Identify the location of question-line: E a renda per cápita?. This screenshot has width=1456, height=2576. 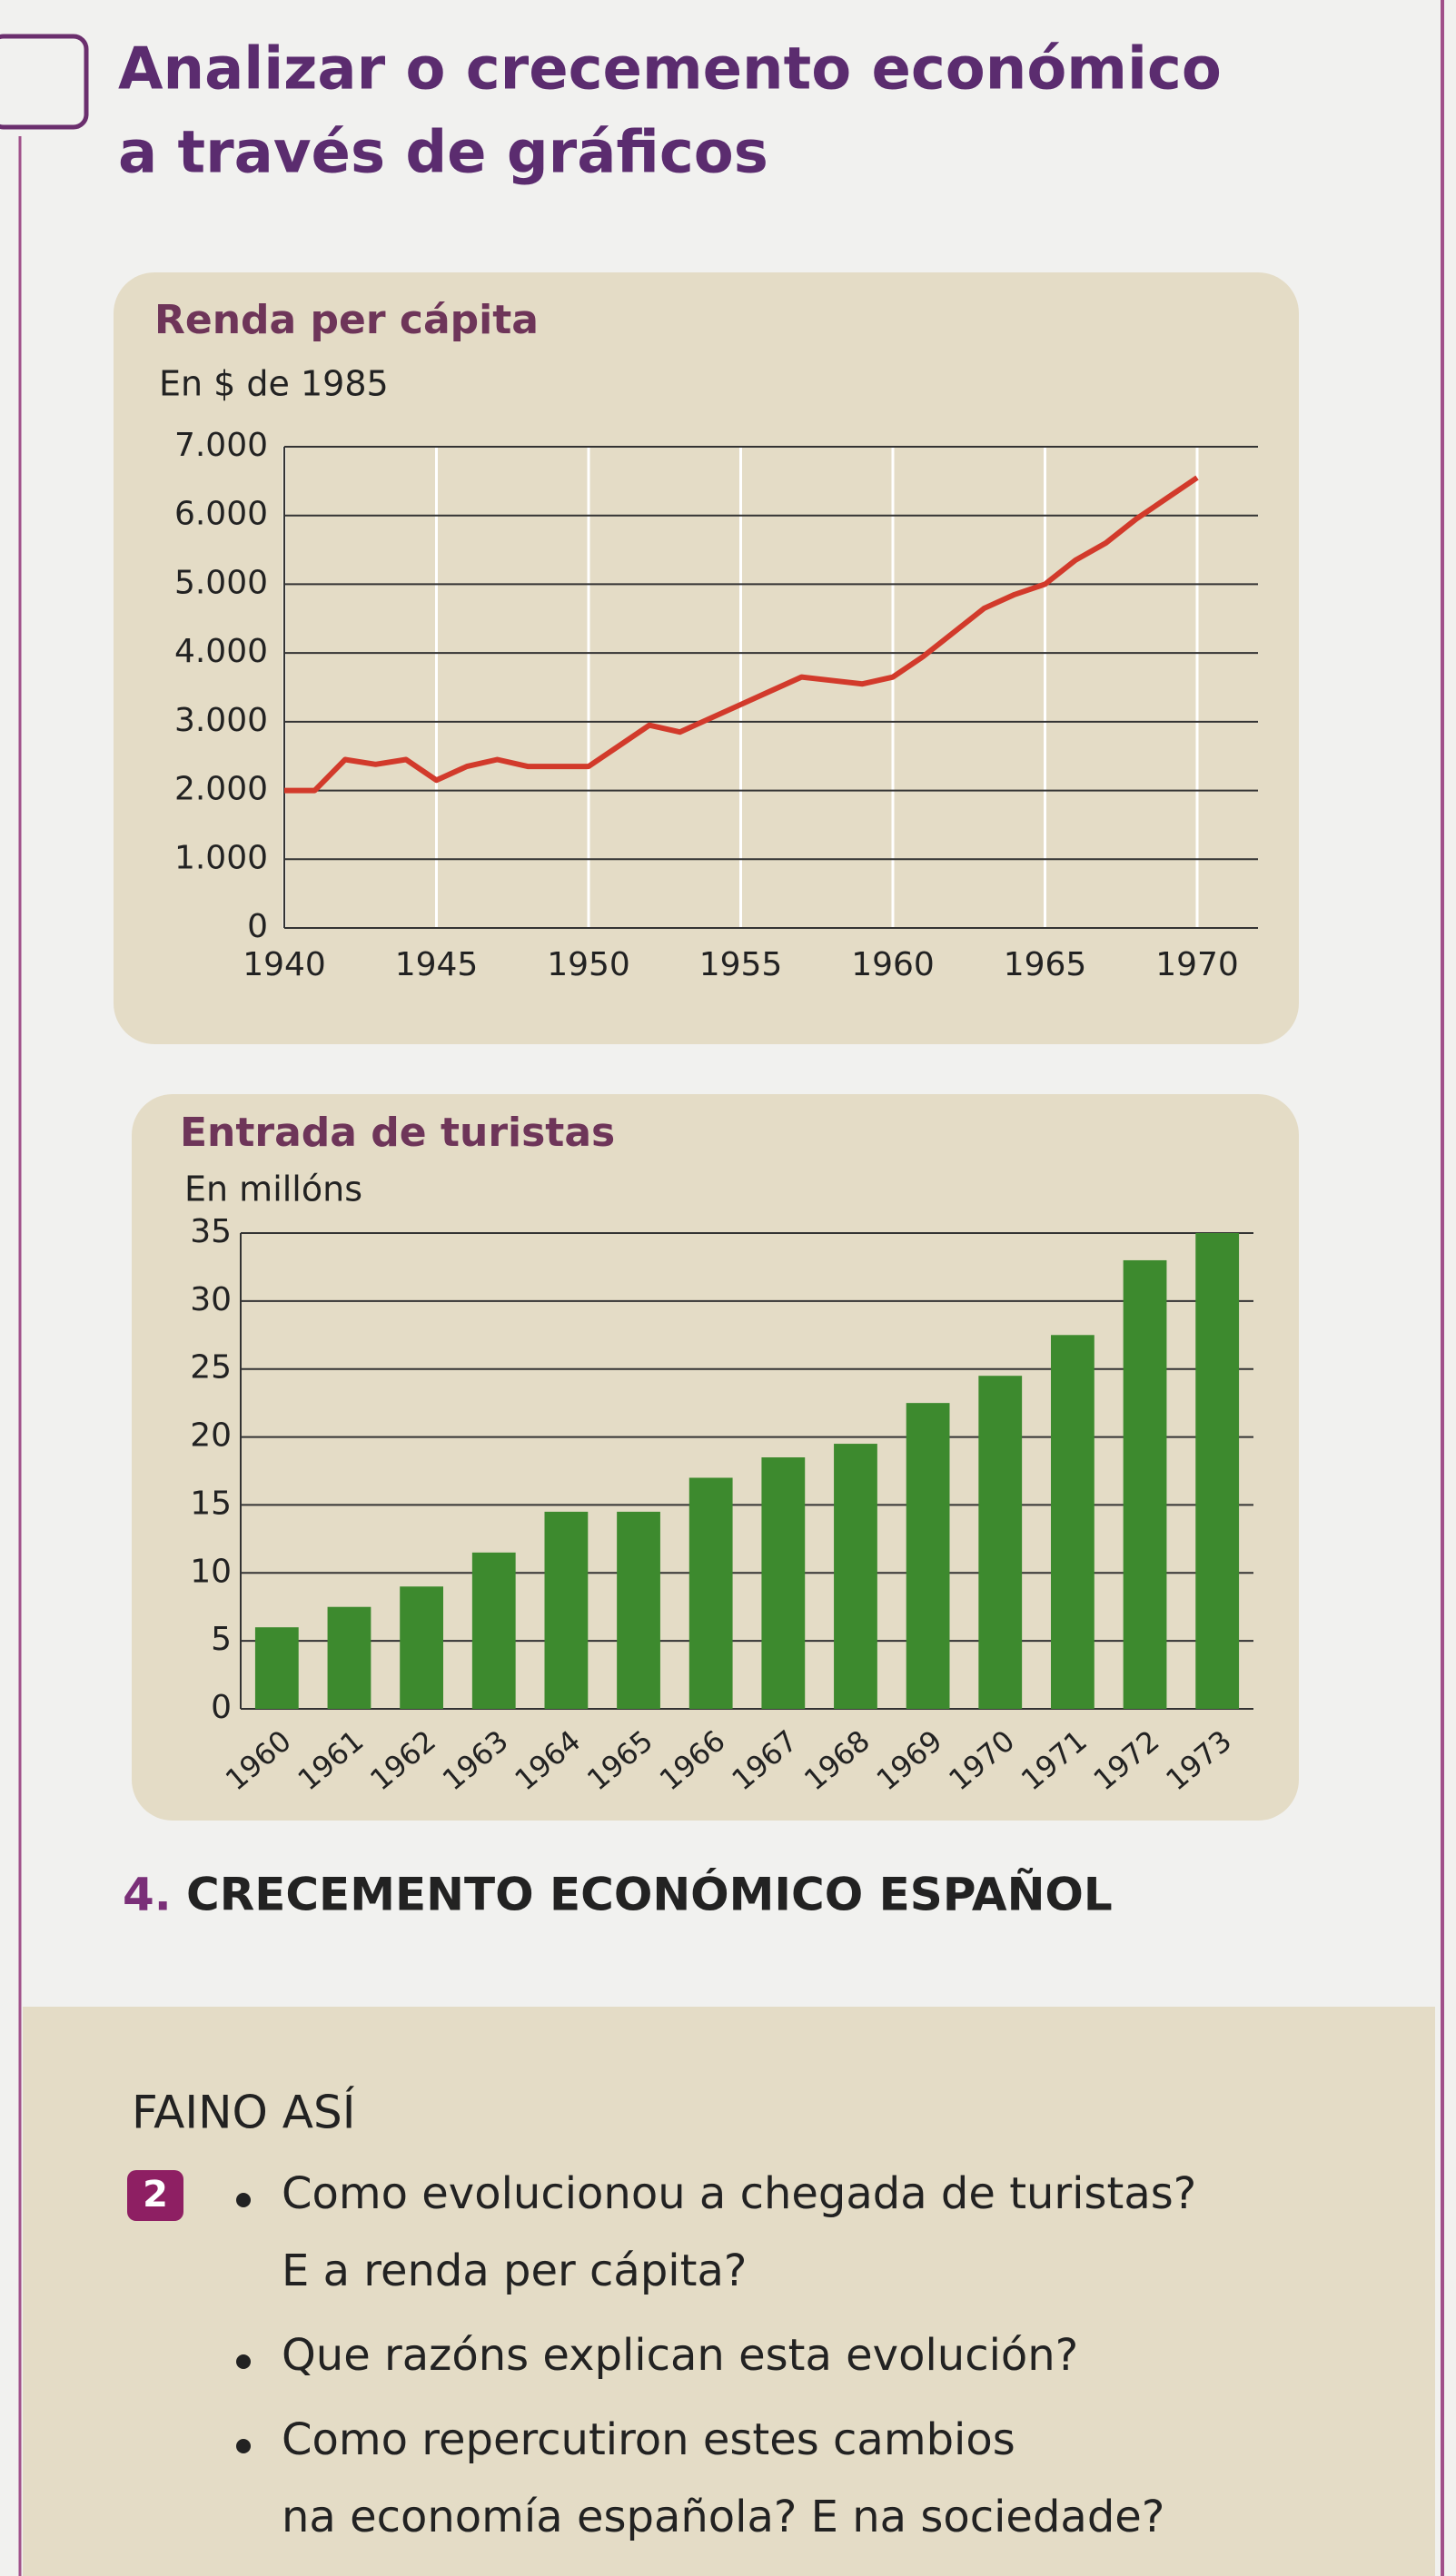
(514, 2270).